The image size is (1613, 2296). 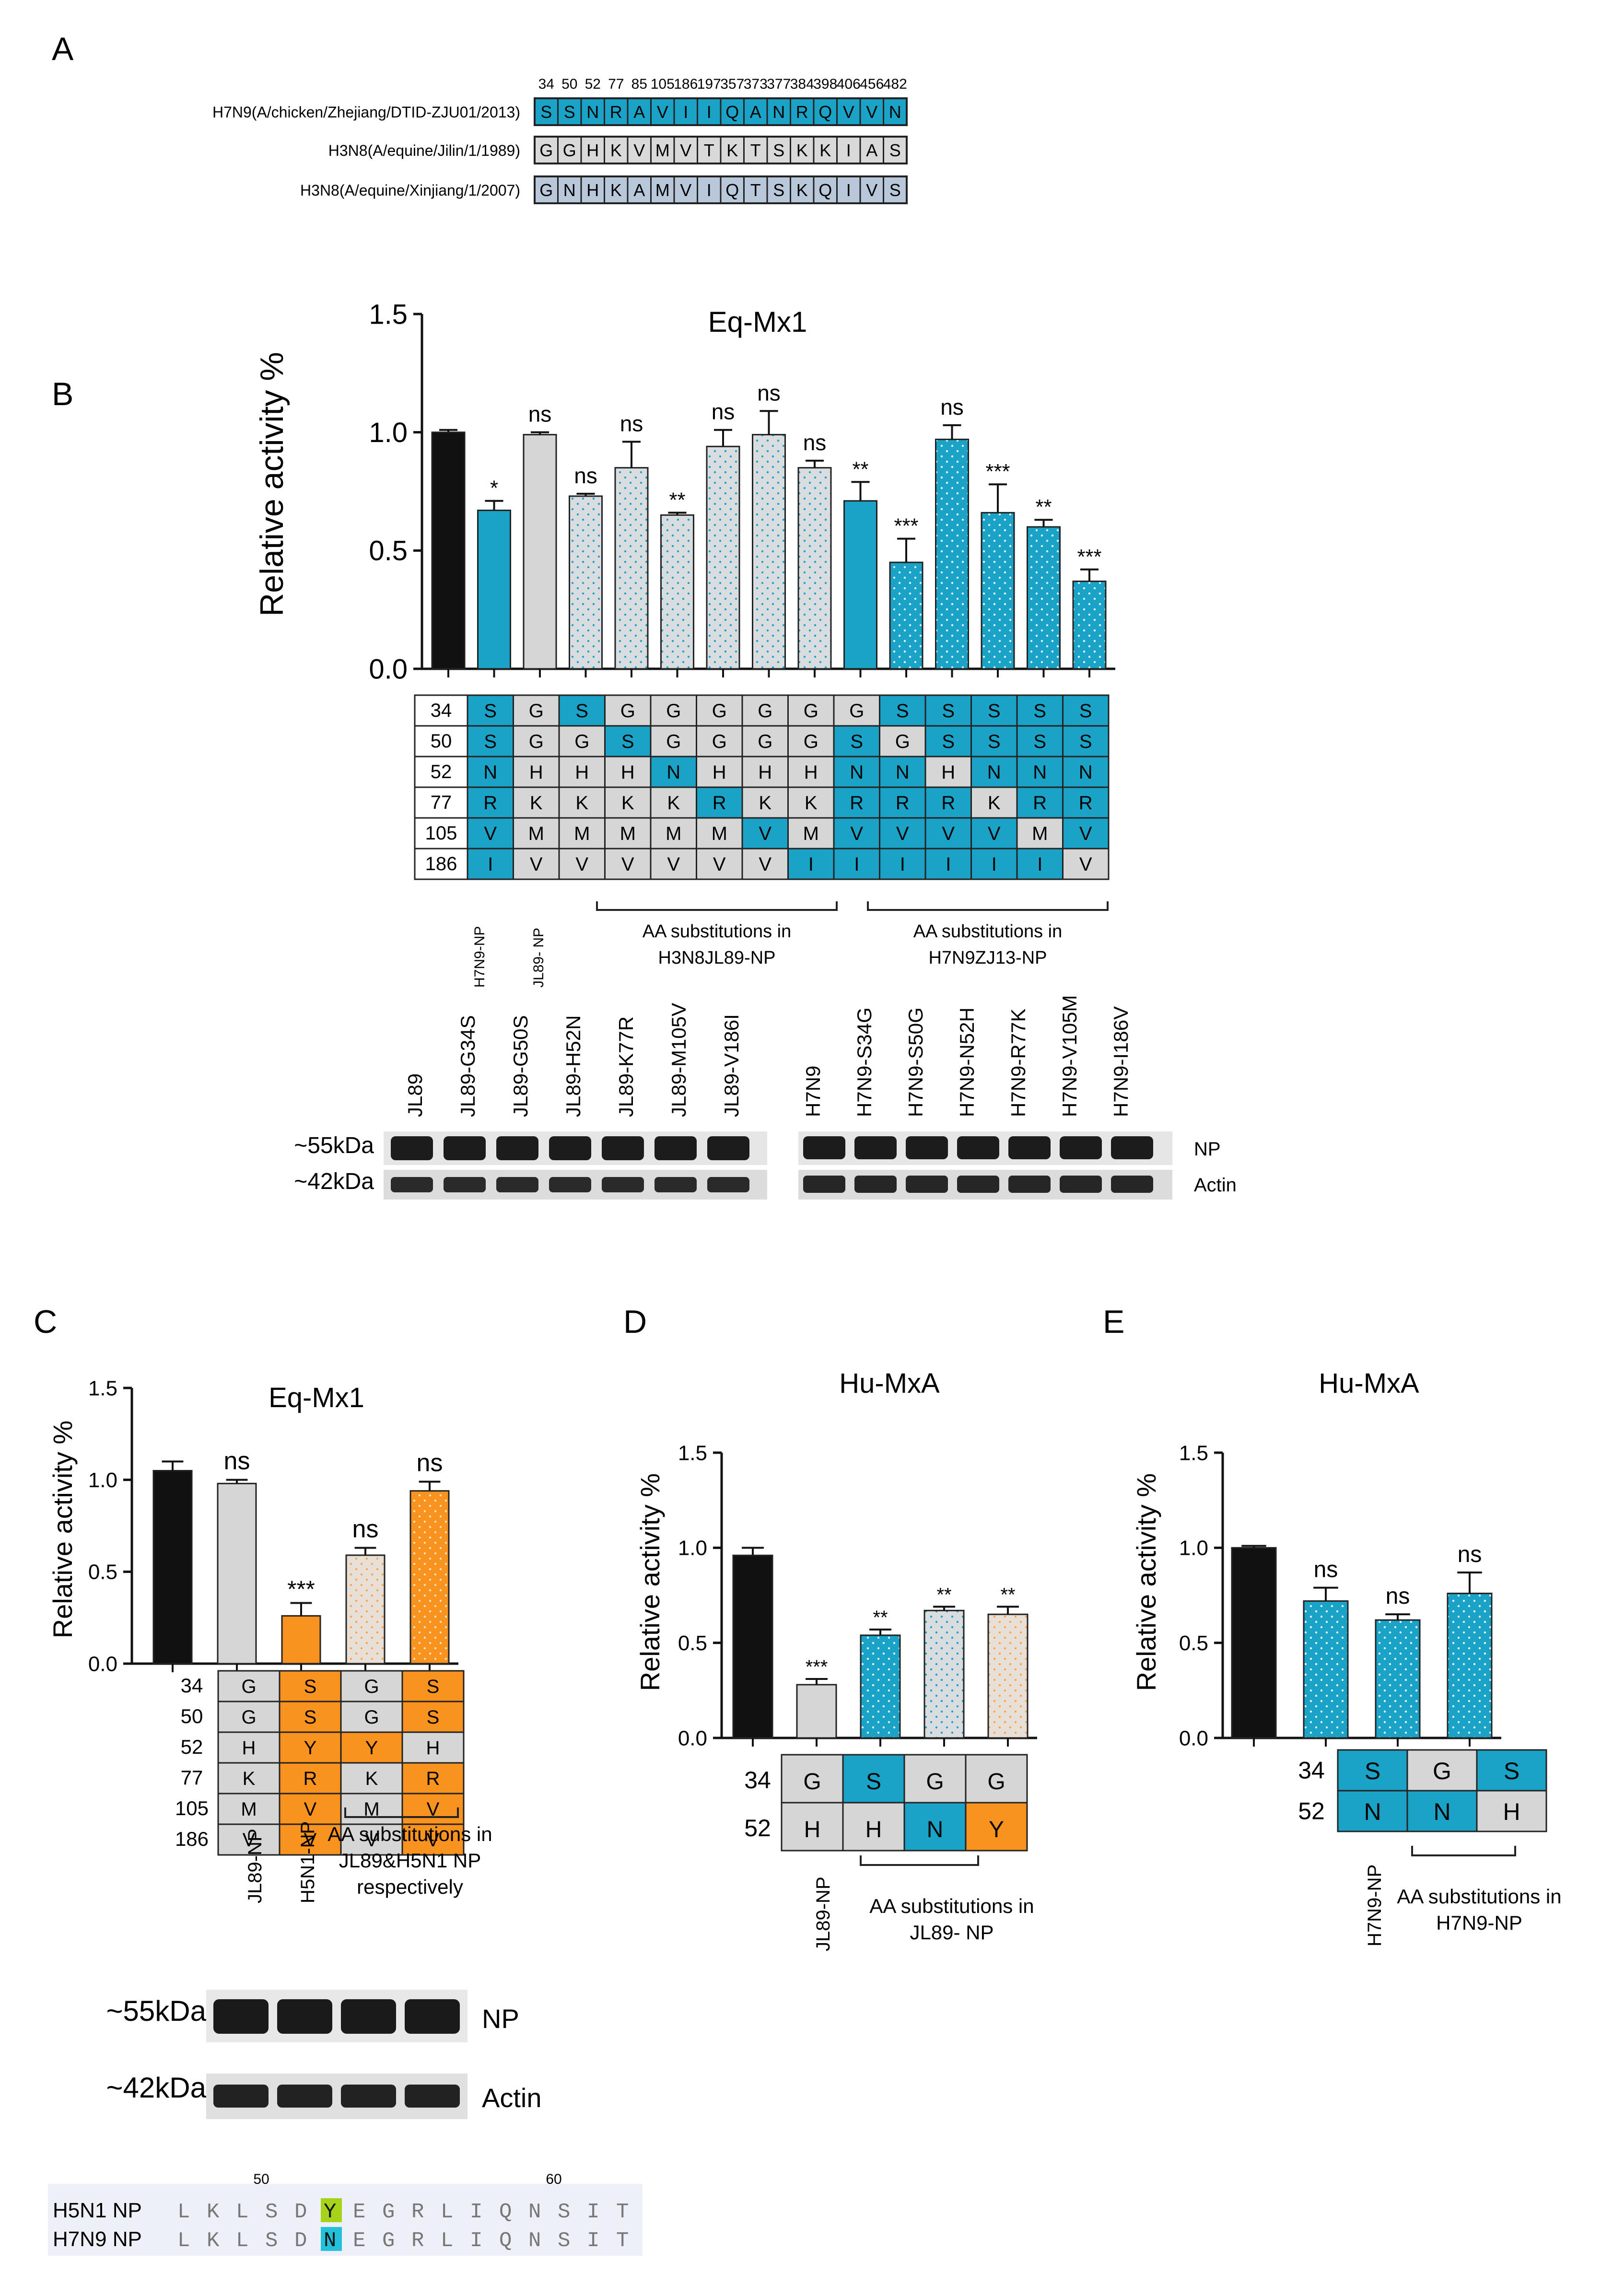 What do you see at coordinates (261, 2179) in the screenshot?
I see `seq-number-50: 50` at bounding box center [261, 2179].